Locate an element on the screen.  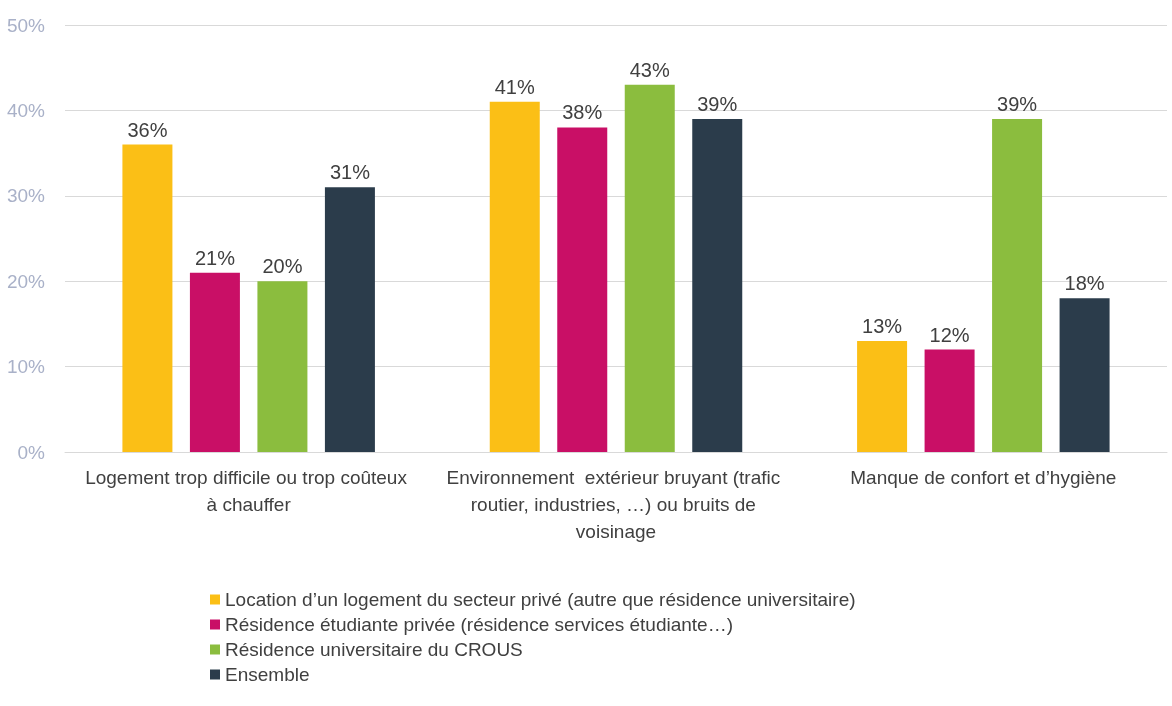
data-label: 38% is located at coordinates (582, 112).